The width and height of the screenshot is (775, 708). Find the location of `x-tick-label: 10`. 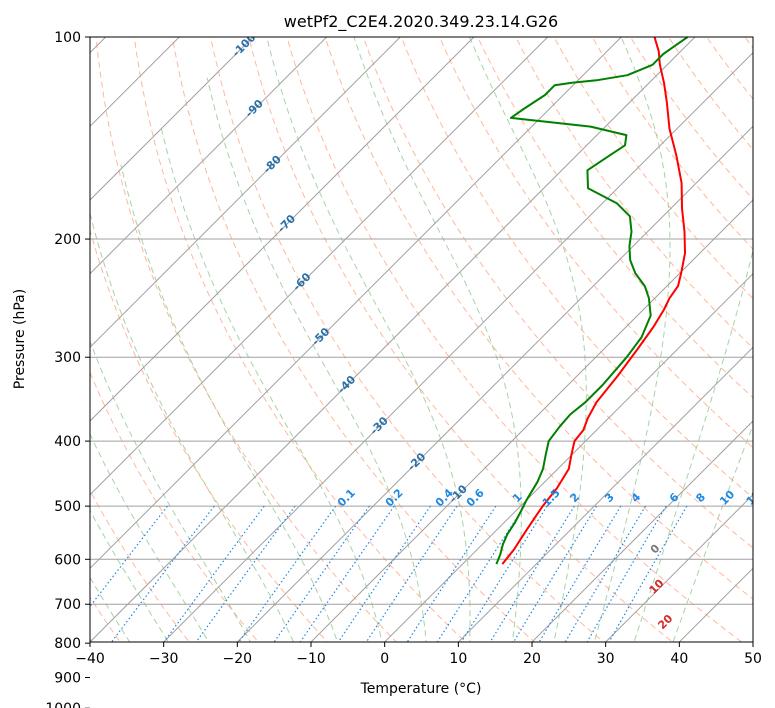

x-tick-label: 10 is located at coordinates (458, 659).